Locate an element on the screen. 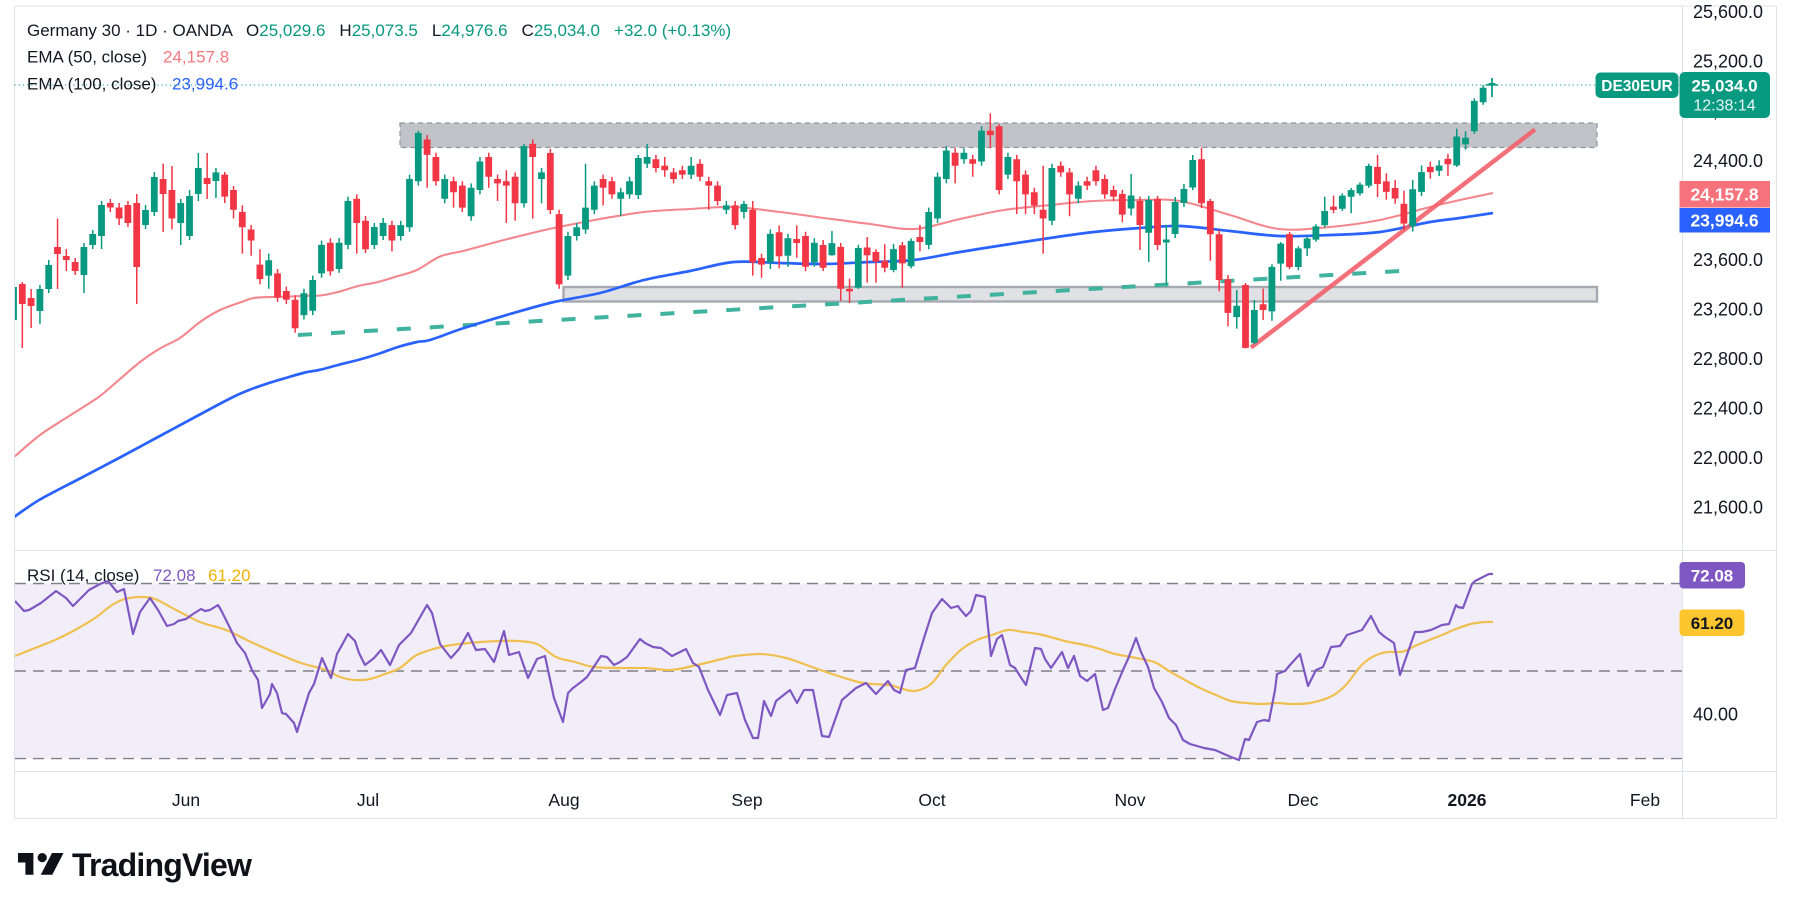 This screenshot has width=1793, height=915. svg-text: 22,400.0 is located at coordinates (1728, 409).